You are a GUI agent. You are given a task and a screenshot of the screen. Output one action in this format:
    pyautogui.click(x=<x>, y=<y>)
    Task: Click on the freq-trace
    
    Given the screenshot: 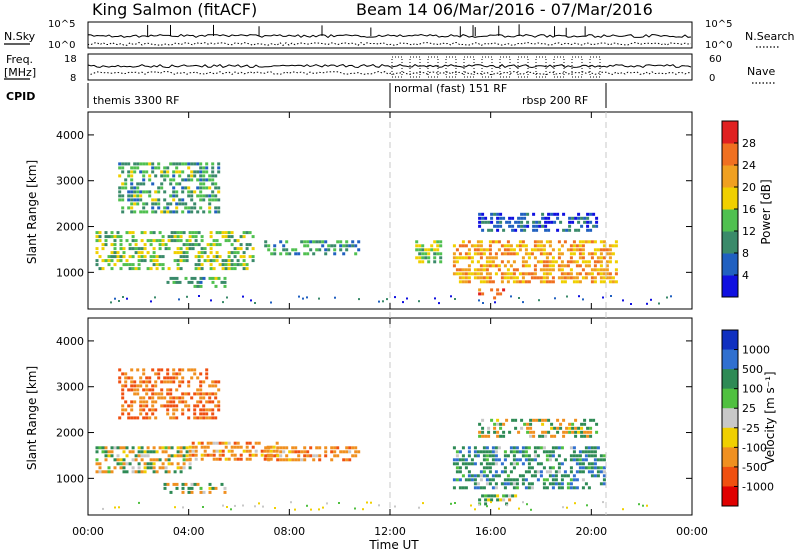 What is the action you would take?
    pyautogui.click(x=389, y=67)
    